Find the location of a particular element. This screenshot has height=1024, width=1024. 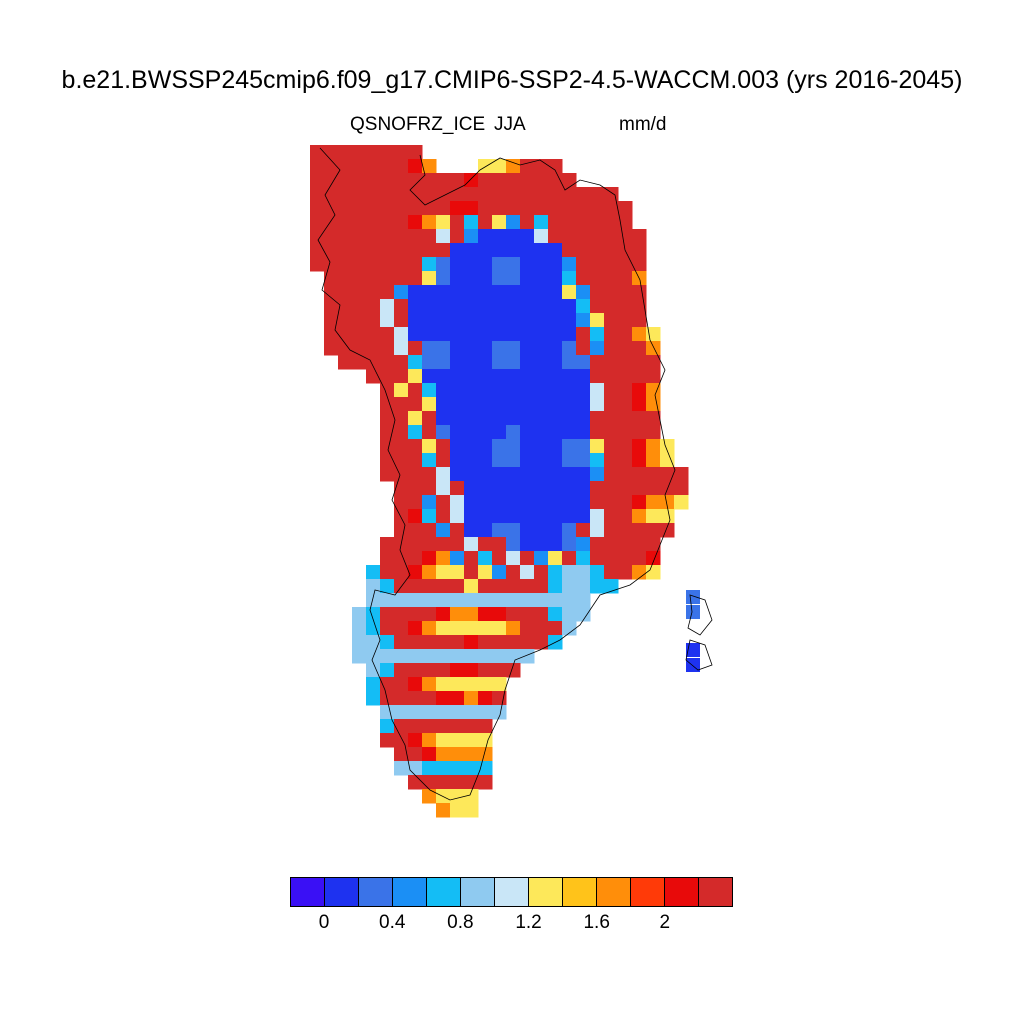

units-label: mm/d is located at coordinates (643, 124).